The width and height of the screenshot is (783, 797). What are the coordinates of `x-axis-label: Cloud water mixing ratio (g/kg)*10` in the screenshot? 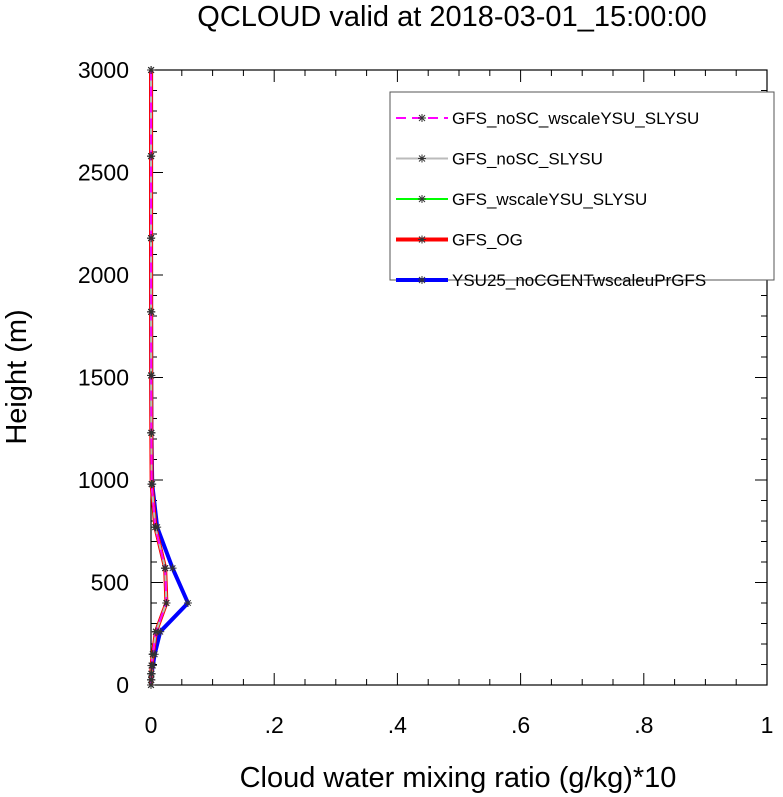 It's located at (458, 778).